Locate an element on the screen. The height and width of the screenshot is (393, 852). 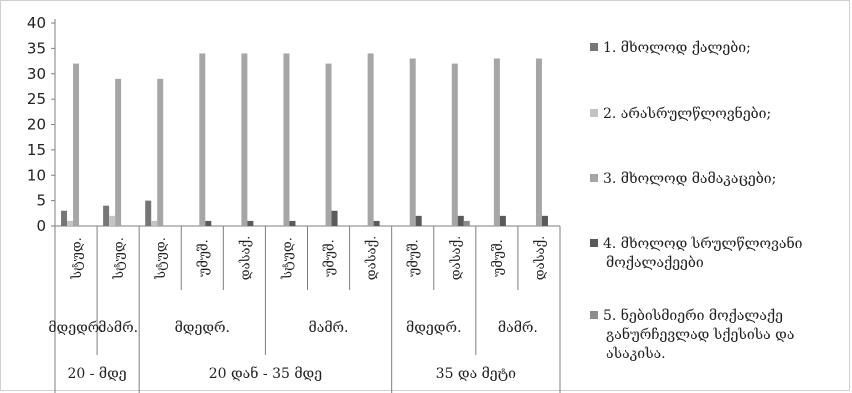
legend-label: 1. მხოლოდ ქალები; is located at coordinates (677, 47).